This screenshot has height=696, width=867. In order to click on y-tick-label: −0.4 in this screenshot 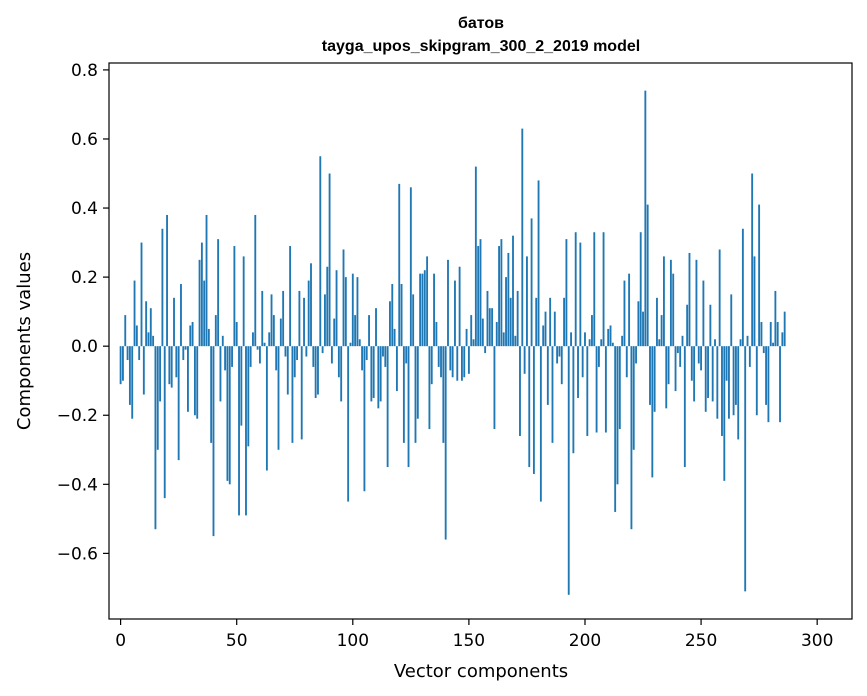, I will do `click(77, 485)`.